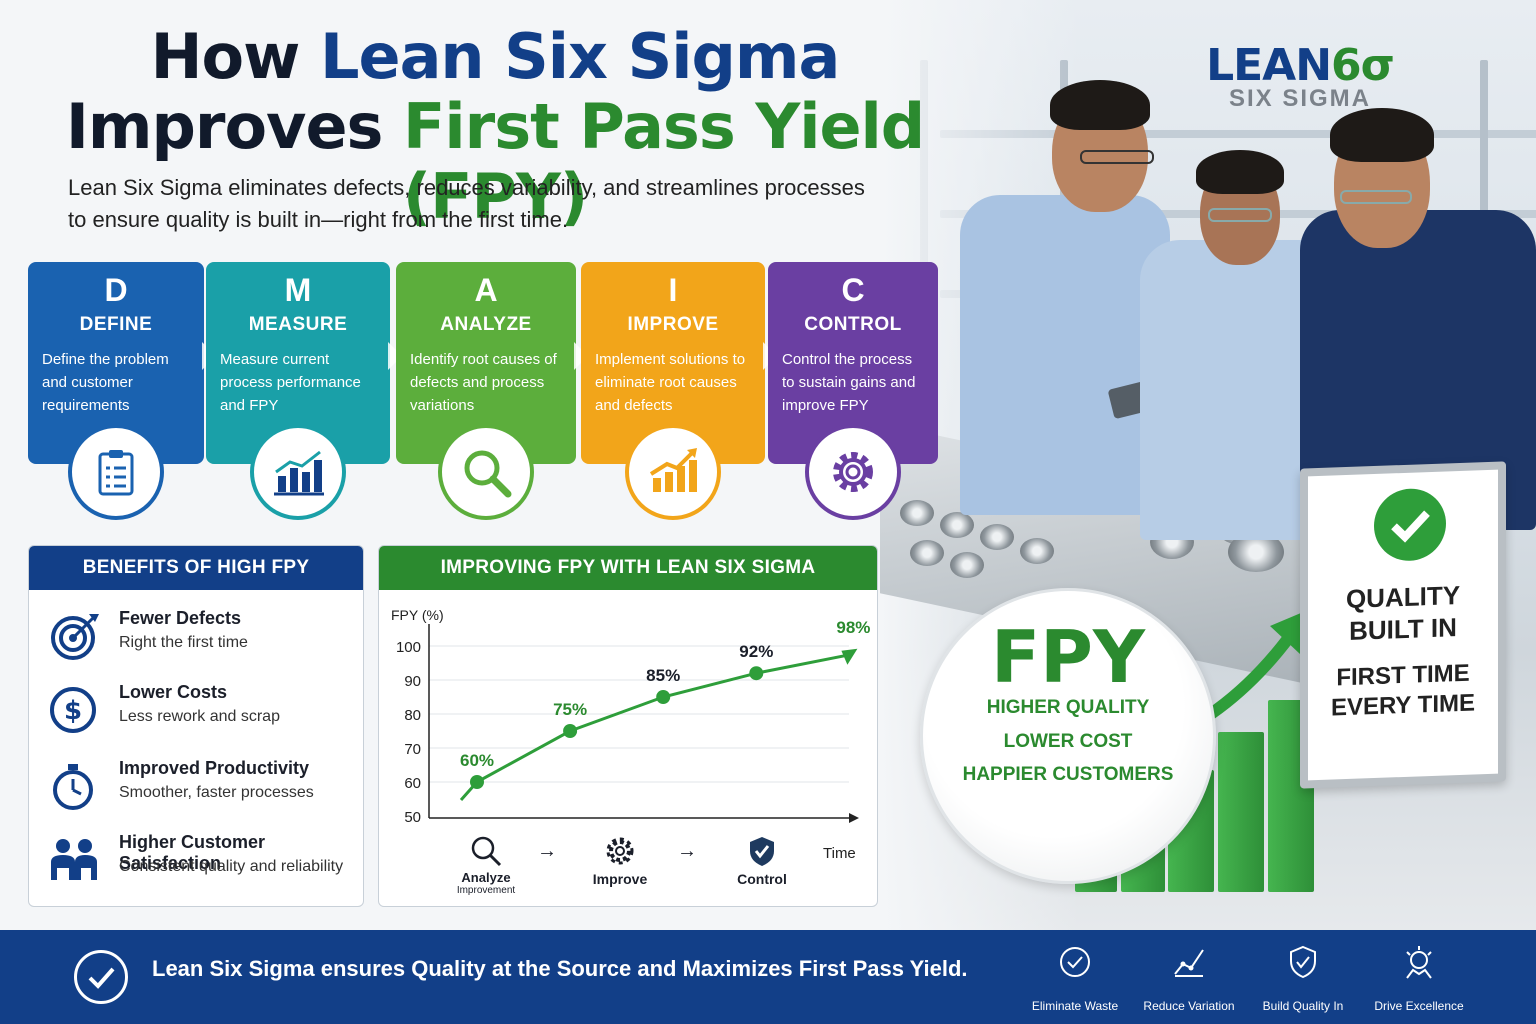 This screenshot has height=1024, width=1536. I want to click on logo-subtext: SIX SIGMA, so click(1300, 98).